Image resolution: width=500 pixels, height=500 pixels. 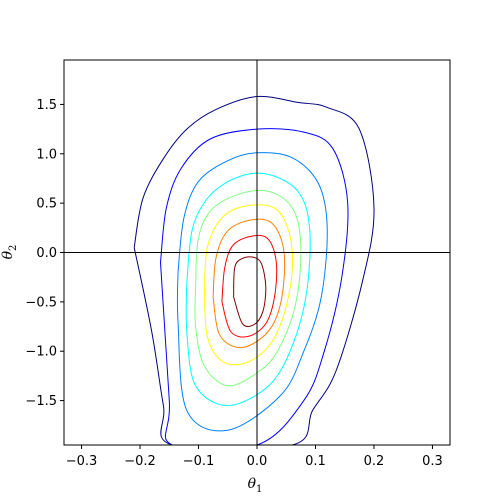 What do you see at coordinates (41, 352) in the screenshot?
I see `y-tick-label: −1.0` at bounding box center [41, 352].